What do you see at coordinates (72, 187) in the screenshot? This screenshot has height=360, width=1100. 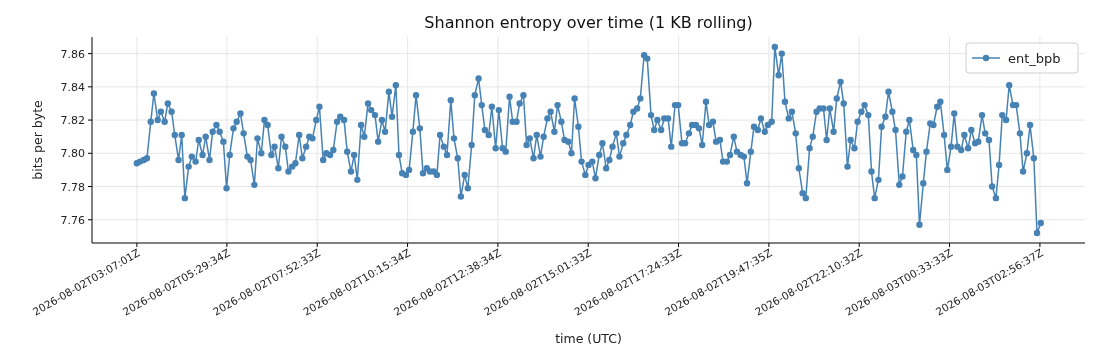 I see `y-tick-label: 7.78` at bounding box center [72, 187].